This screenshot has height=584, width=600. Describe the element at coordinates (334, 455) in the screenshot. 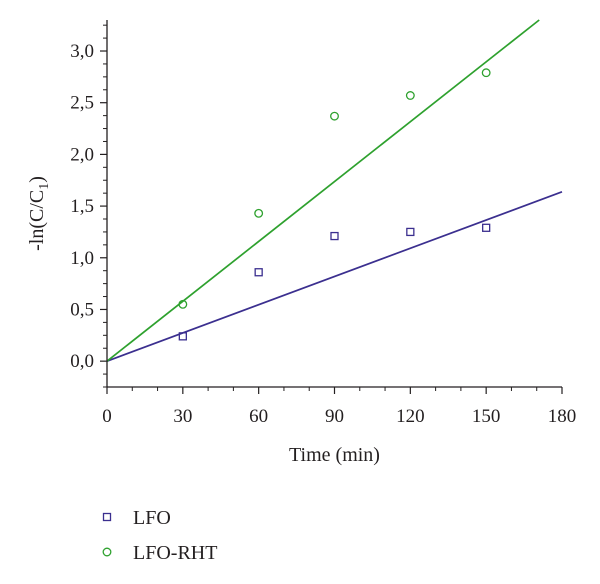

I see `x-axis-label: Time (min)` at that location.